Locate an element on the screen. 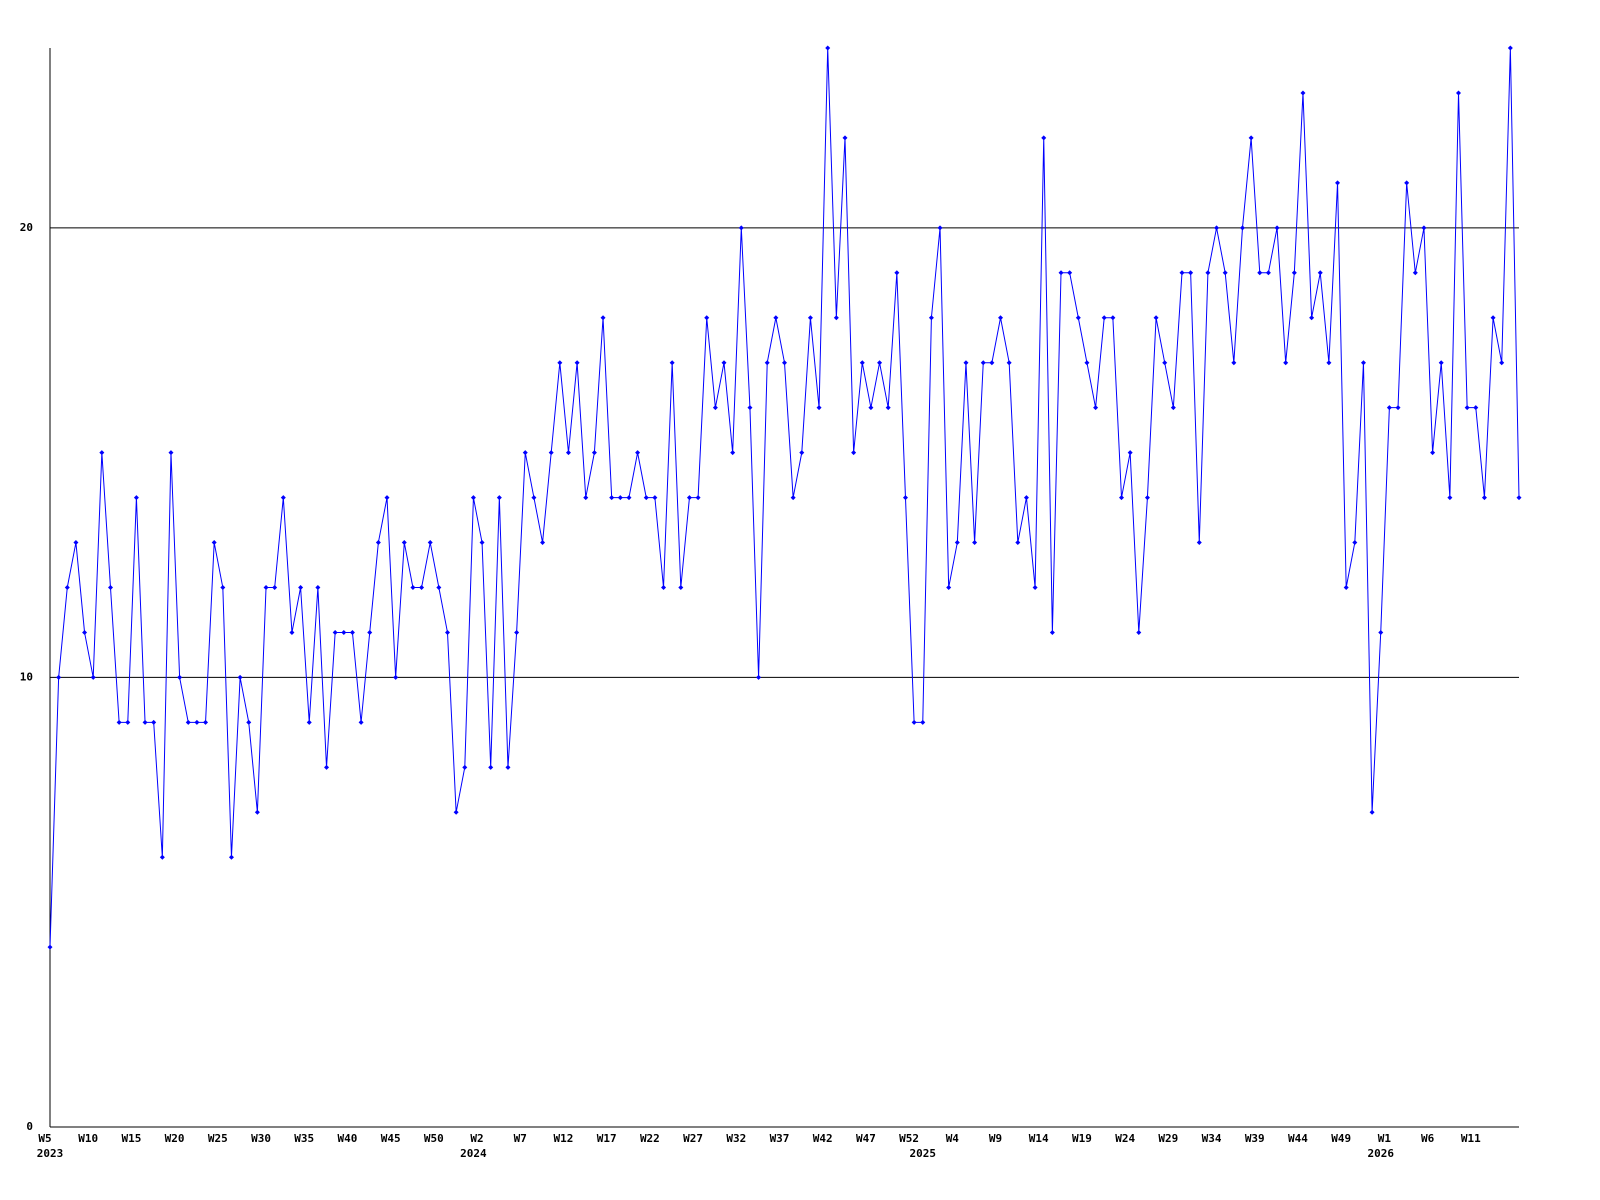 The image size is (1600, 1200). x-tick-label: W24 is located at coordinates (1125, 1138).